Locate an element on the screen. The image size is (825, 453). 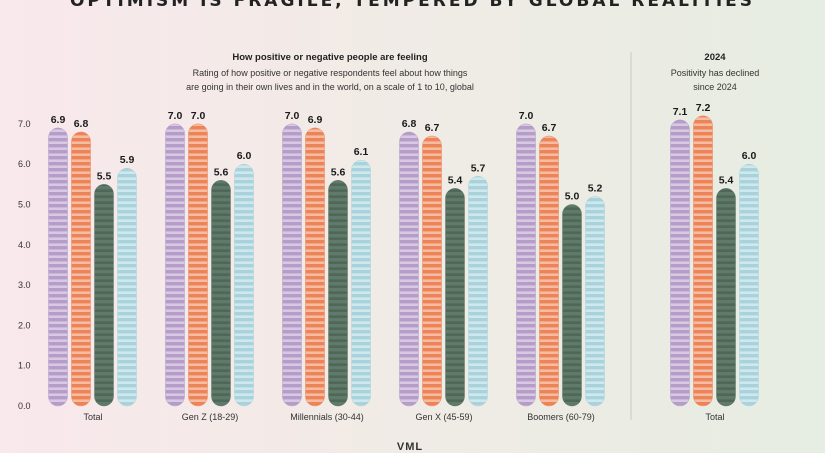
value-label: 5.2 is located at coordinates (595, 188).